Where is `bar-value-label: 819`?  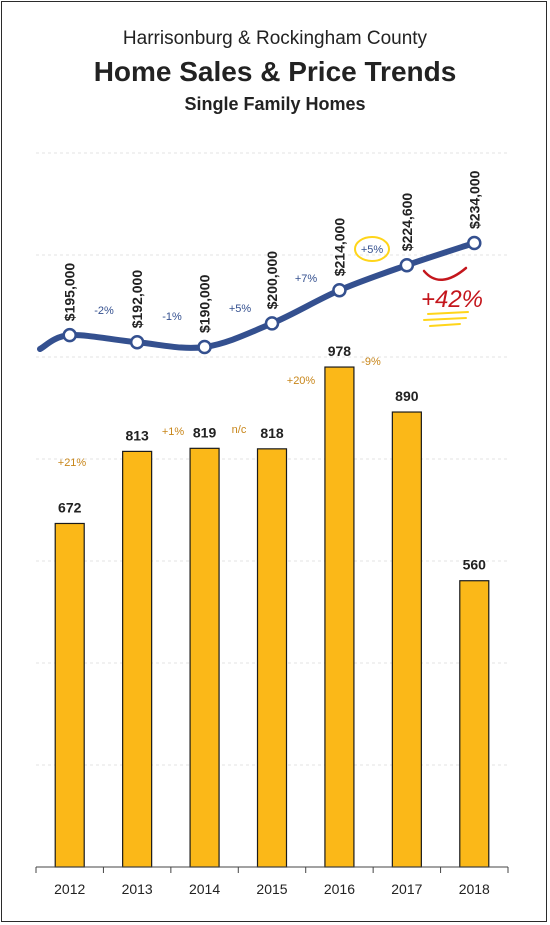
bar-value-label: 819 is located at coordinates (205, 432).